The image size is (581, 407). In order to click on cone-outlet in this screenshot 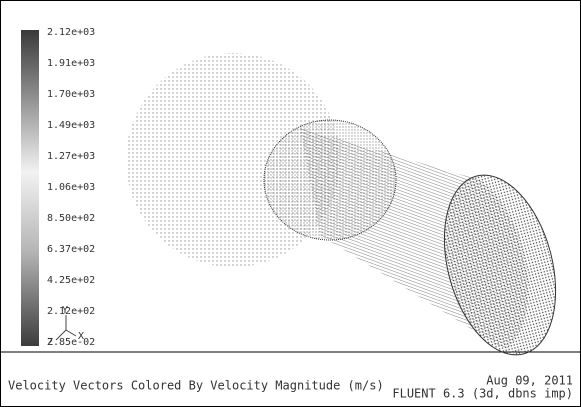, I will do `click(500, 265)`.